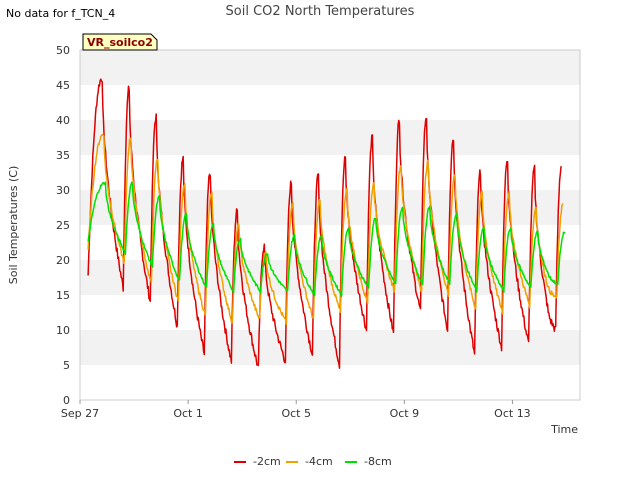 Image resolution: width=640 pixels, height=480 pixels. Describe the element at coordinates (405, 413) in the screenshot. I see `x-tick-label: Oct 9` at that location.